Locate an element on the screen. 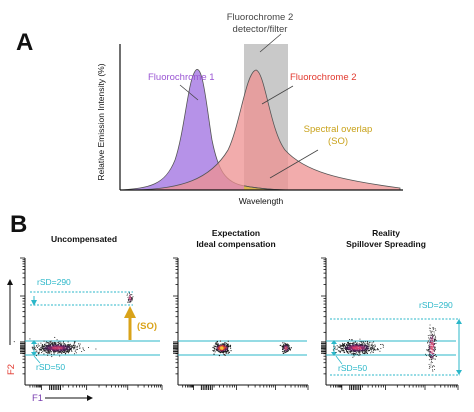  plot-2-cluster-right is located at coordinates (285, 348).